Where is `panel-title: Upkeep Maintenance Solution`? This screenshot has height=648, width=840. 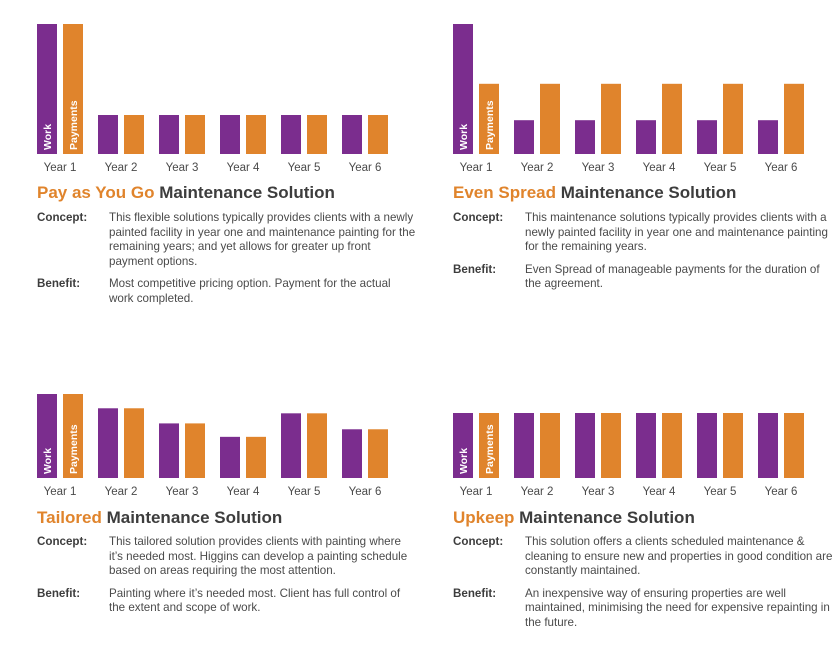
panel-title: Upkeep Maintenance Solution is located at coordinates (574, 518).